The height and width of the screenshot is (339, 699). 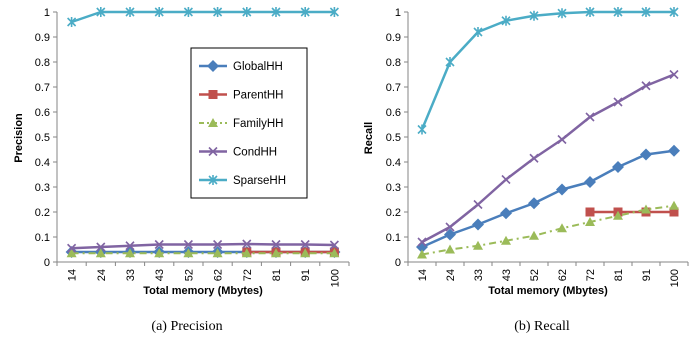 What do you see at coordinates (248, 275) in the screenshot?
I see `precision-x-tick-label: 72` at bounding box center [248, 275].